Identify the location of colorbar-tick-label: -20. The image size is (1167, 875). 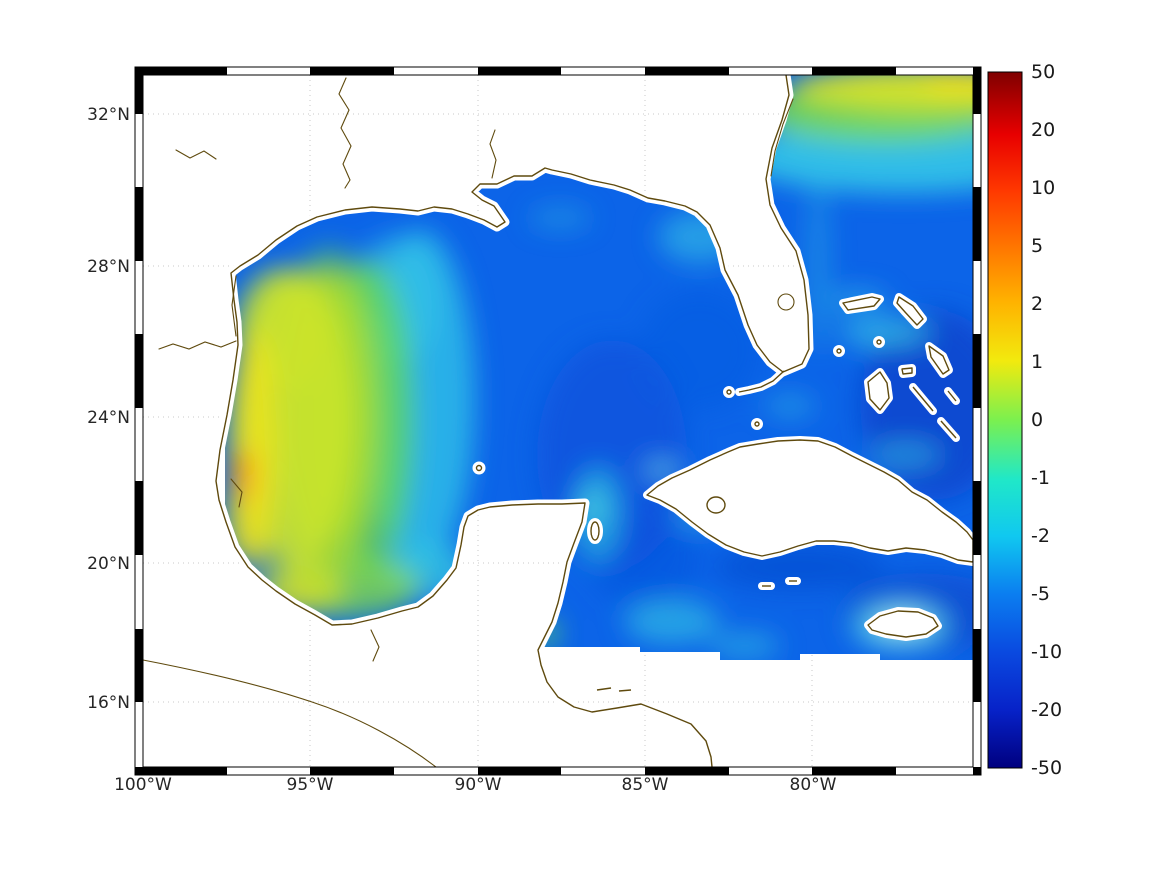
(1046, 710).